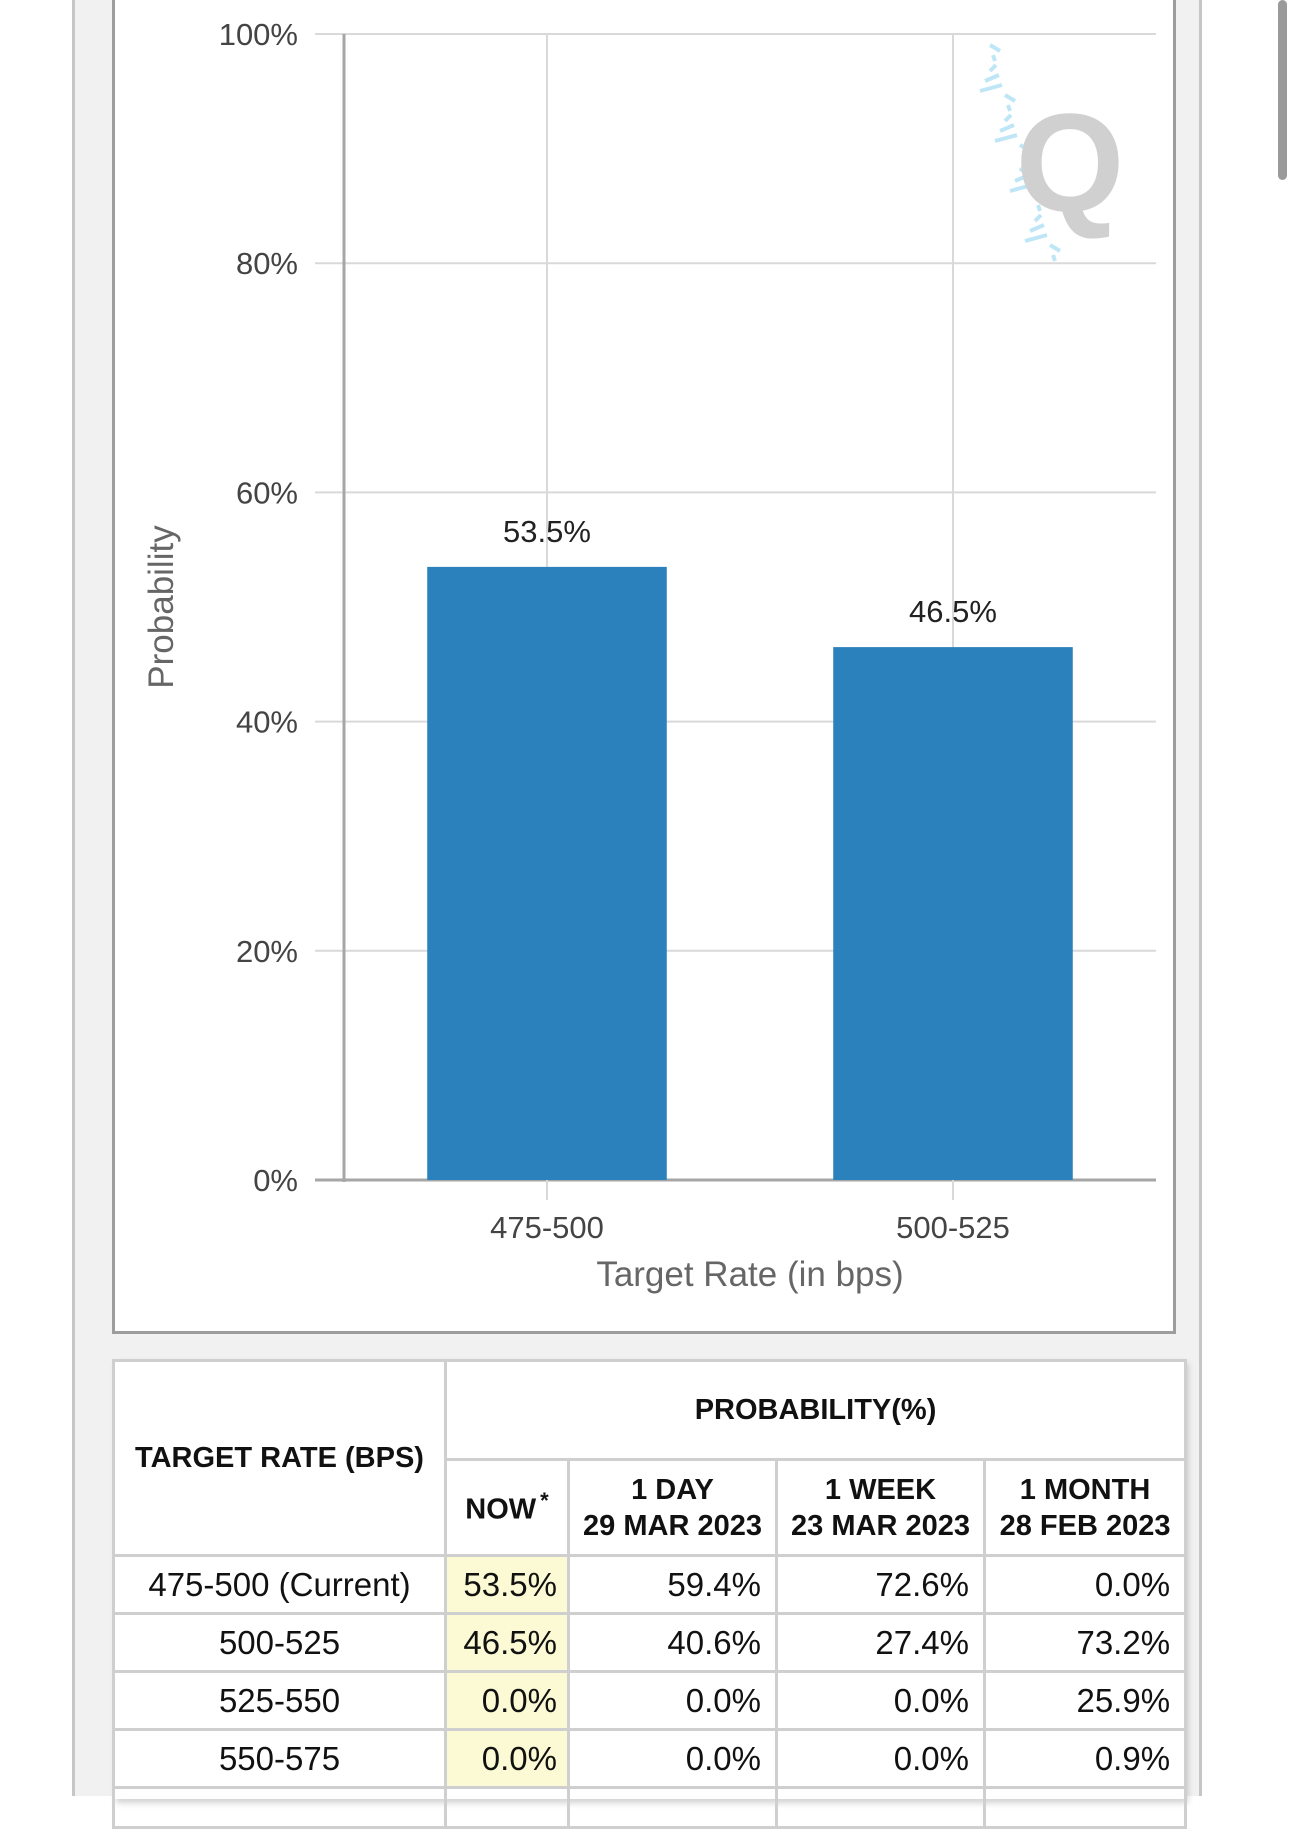  I want to click on table-row: 475-500 (Current) 53.5% 59.4% 72.6% 0.0%, so click(650, 1584).